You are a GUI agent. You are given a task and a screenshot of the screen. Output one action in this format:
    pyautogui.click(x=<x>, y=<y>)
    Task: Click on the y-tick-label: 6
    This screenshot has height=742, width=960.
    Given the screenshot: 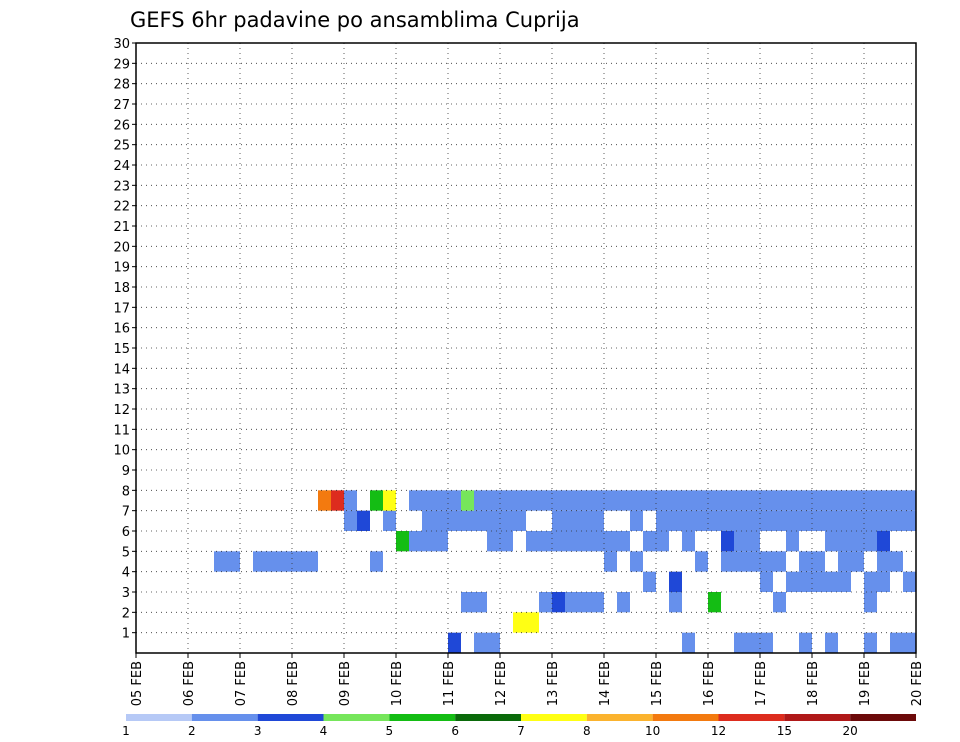 What is the action you would take?
    pyautogui.click(x=126, y=532)
    